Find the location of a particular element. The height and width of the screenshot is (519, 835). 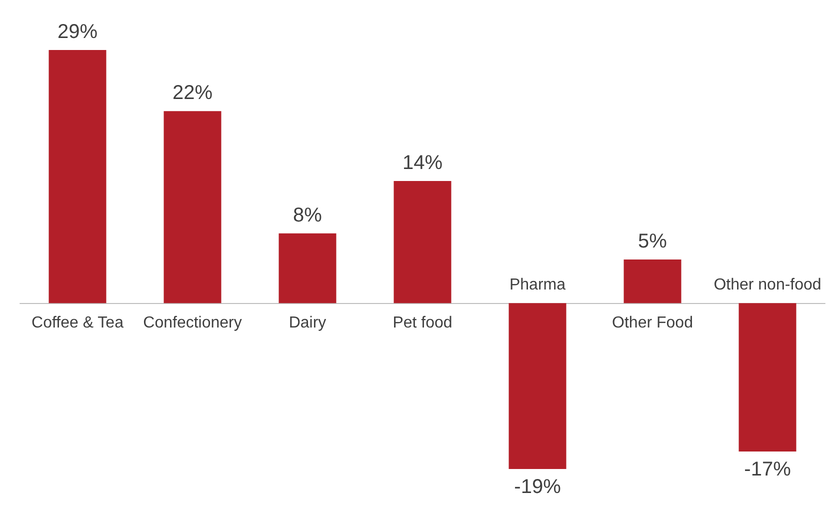

data-label: -19% is located at coordinates (538, 487).